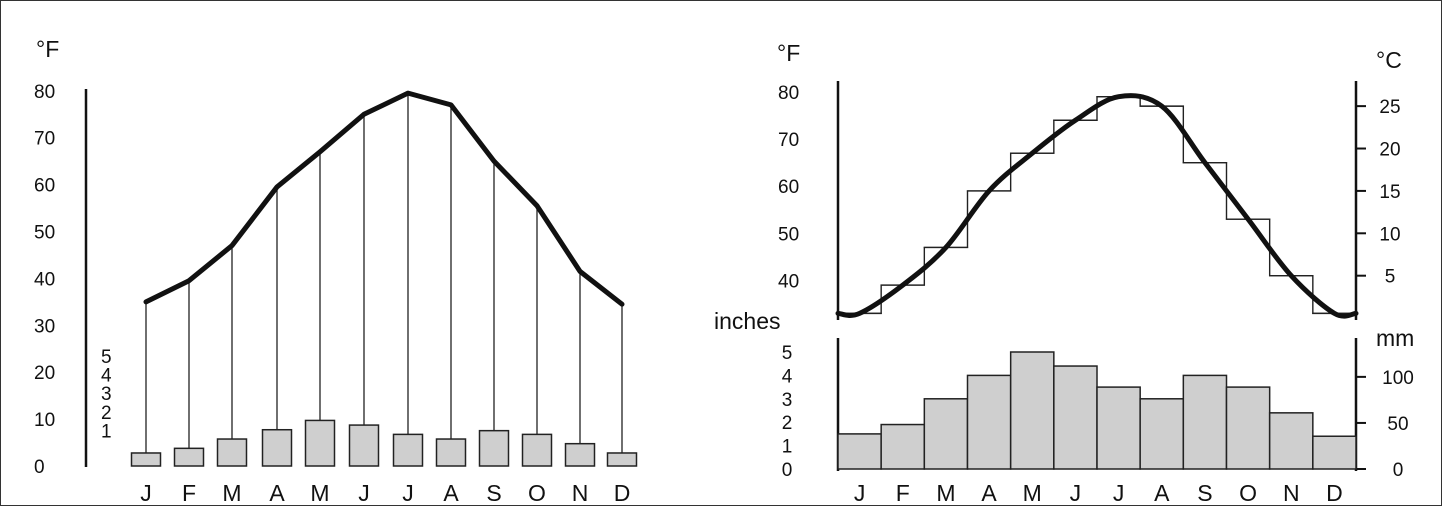 Image resolution: width=1442 pixels, height=506 pixels. I want to click on left-precip-tick-label: 3, so click(106, 394).